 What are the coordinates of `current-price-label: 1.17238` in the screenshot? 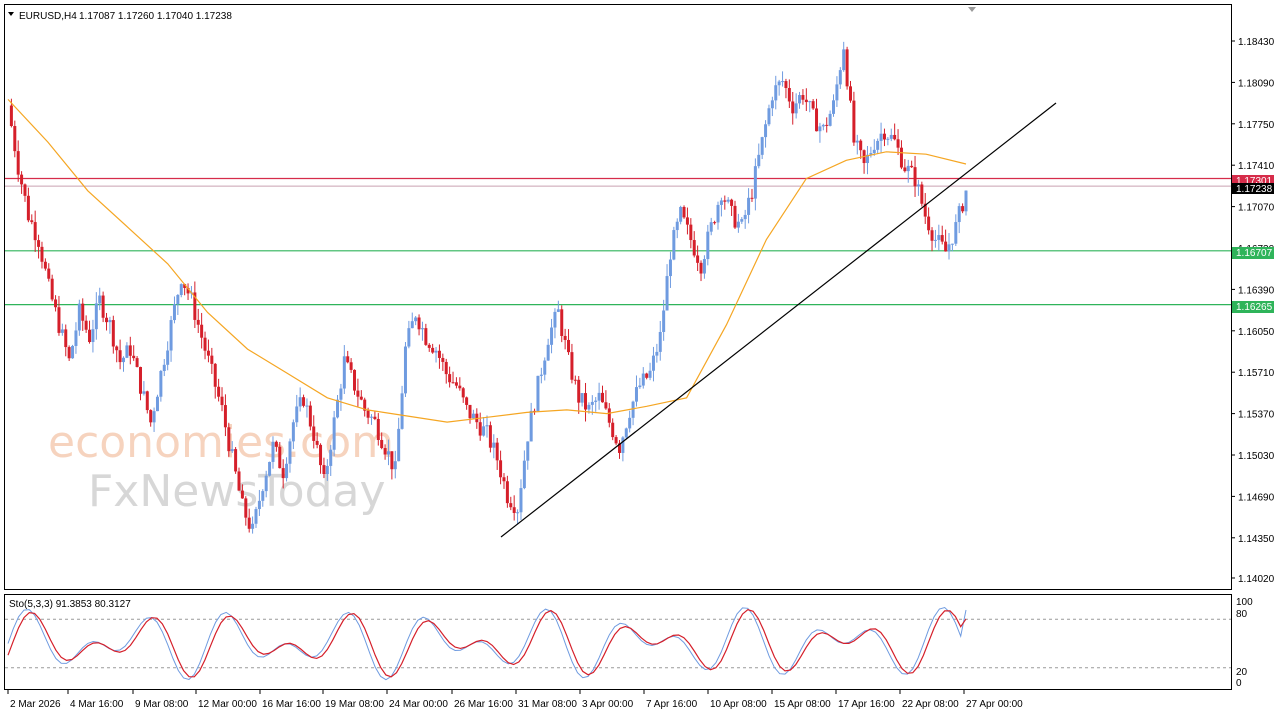 It's located at (1254, 189).